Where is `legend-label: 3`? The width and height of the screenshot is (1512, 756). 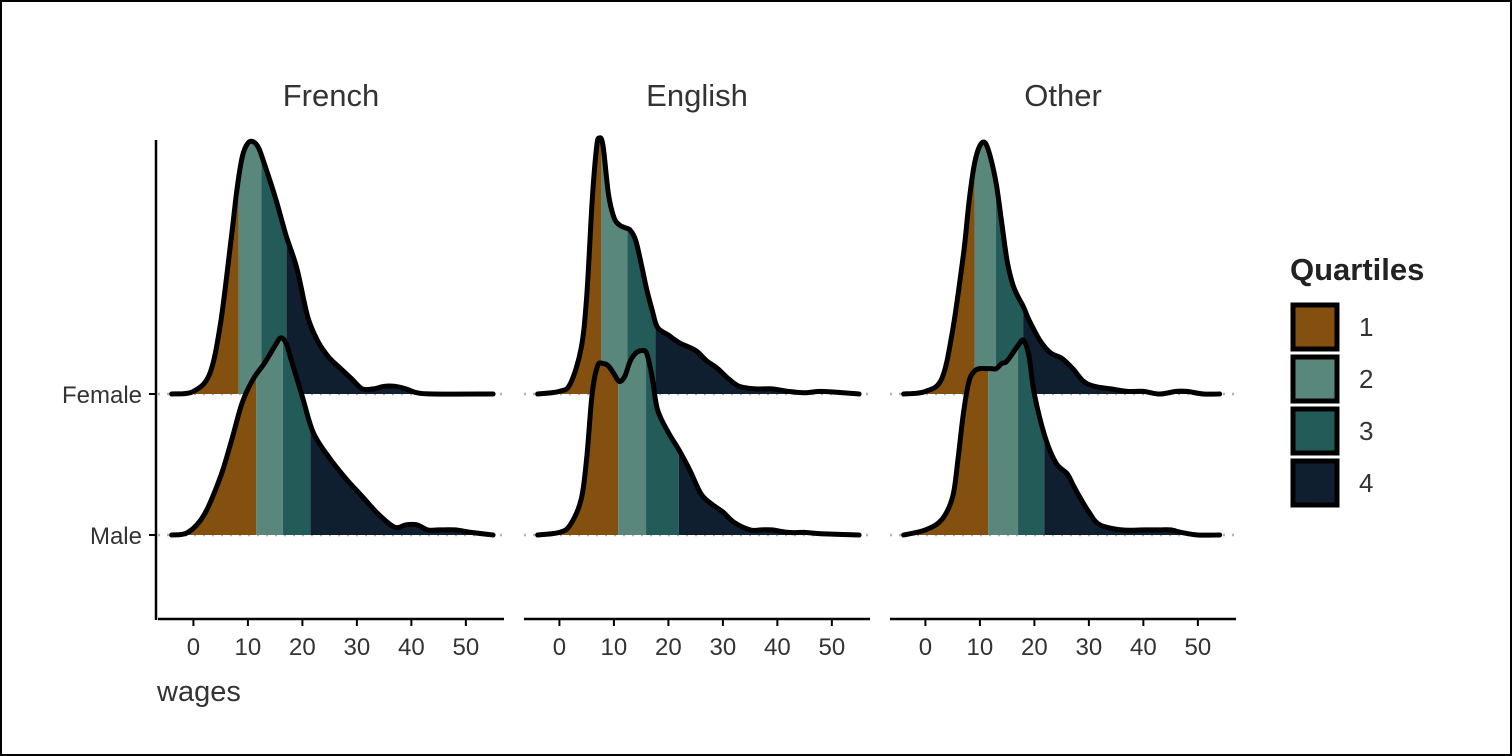 legend-label: 3 is located at coordinates (1366, 431).